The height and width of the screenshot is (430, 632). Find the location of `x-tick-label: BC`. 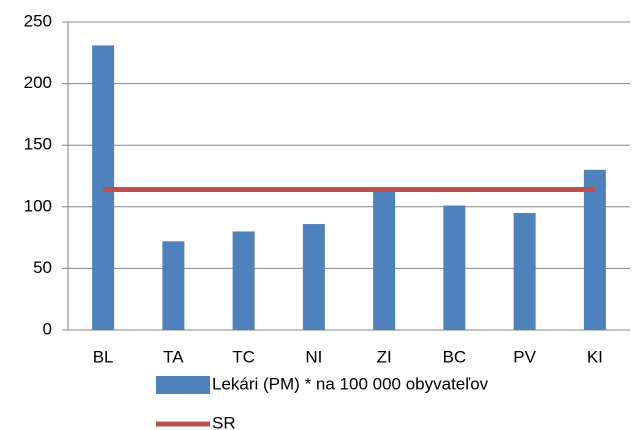

x-tick-label: BC is located at coordinates (455, 356).